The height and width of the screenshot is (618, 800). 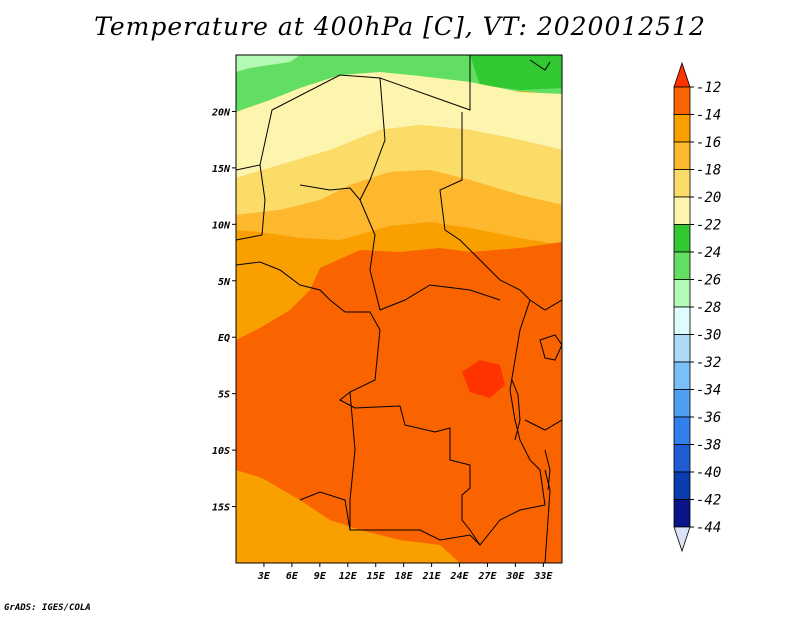 I want to click on border-angola-drc, so click(x=417, y=475).